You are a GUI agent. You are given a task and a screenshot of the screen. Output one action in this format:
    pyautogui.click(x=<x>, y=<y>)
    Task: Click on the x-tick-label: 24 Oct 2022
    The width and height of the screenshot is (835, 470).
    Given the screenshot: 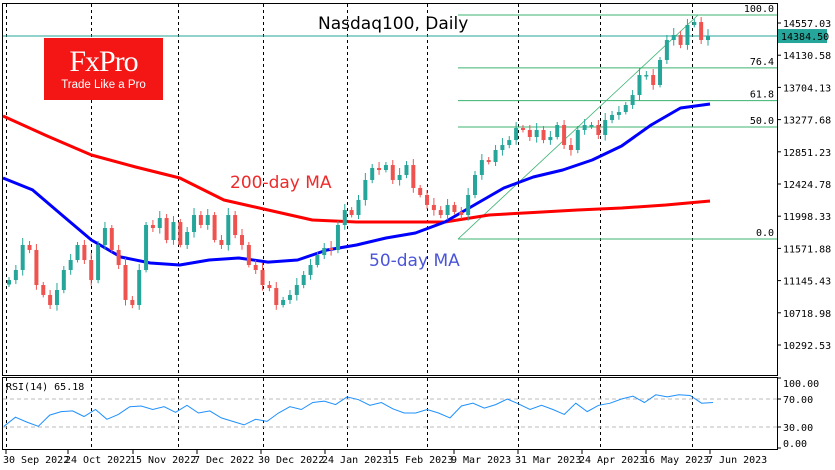 What is the action you would take?
    pyautogui.click(x=98, y=460)
    